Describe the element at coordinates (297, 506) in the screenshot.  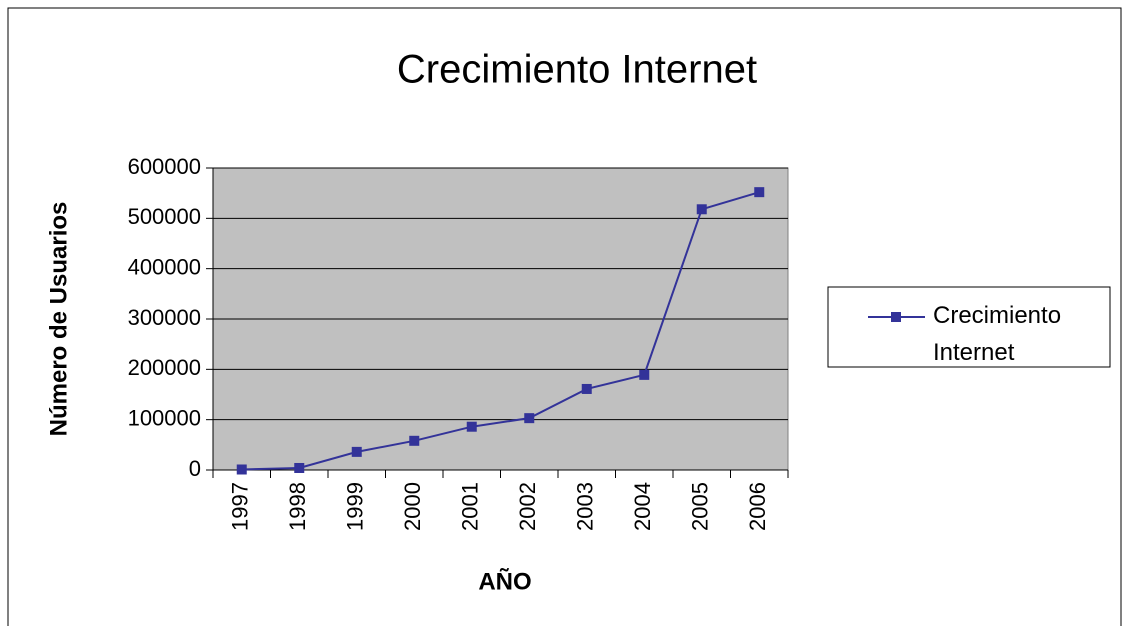
I see `x-tick-label: 1998` at that location.